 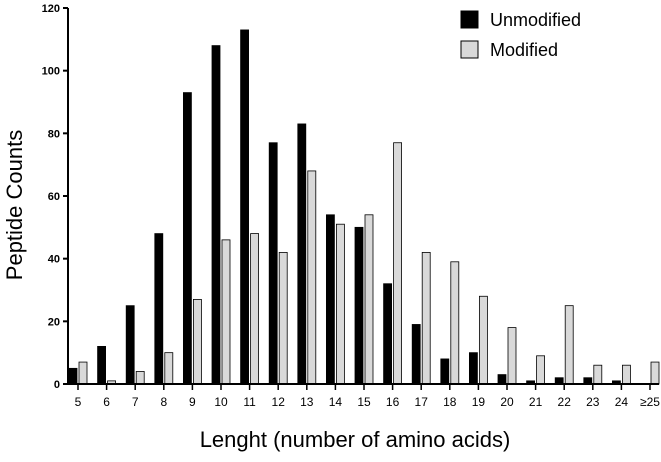 What do you see at coordinates (192, 402) in the screenshot?
I see `x-tick-label: 9` at bounding box center [192, 402].